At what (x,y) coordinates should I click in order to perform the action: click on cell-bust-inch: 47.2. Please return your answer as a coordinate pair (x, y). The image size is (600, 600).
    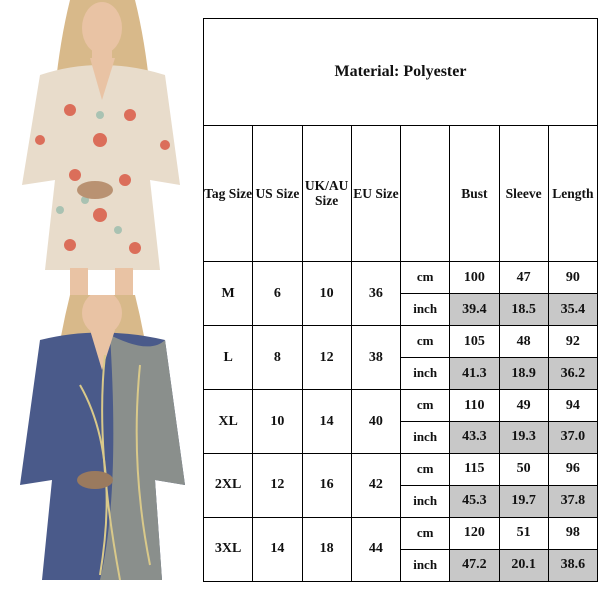
    Looking at the image, I should click on (474, 565).